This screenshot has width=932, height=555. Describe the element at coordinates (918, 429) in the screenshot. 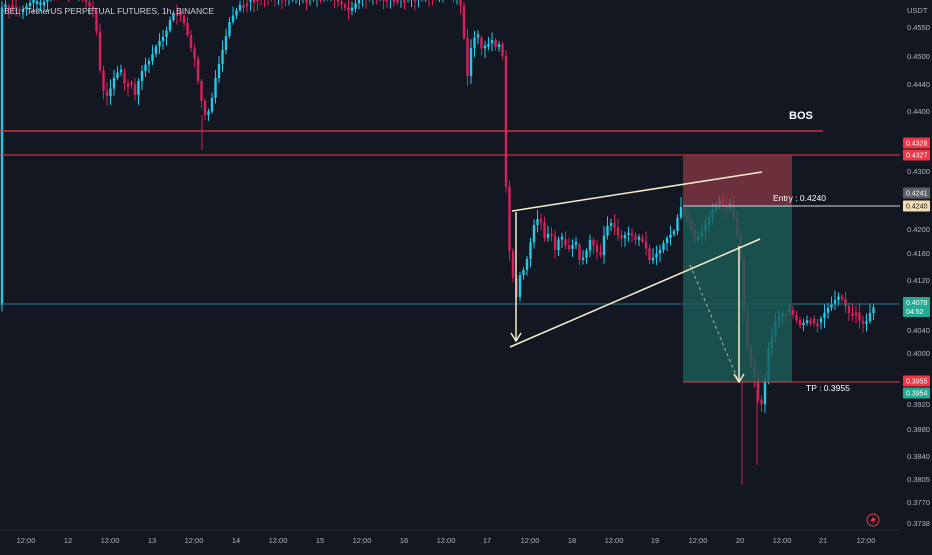

I see `price-tick-label: 0.3880` at that location.